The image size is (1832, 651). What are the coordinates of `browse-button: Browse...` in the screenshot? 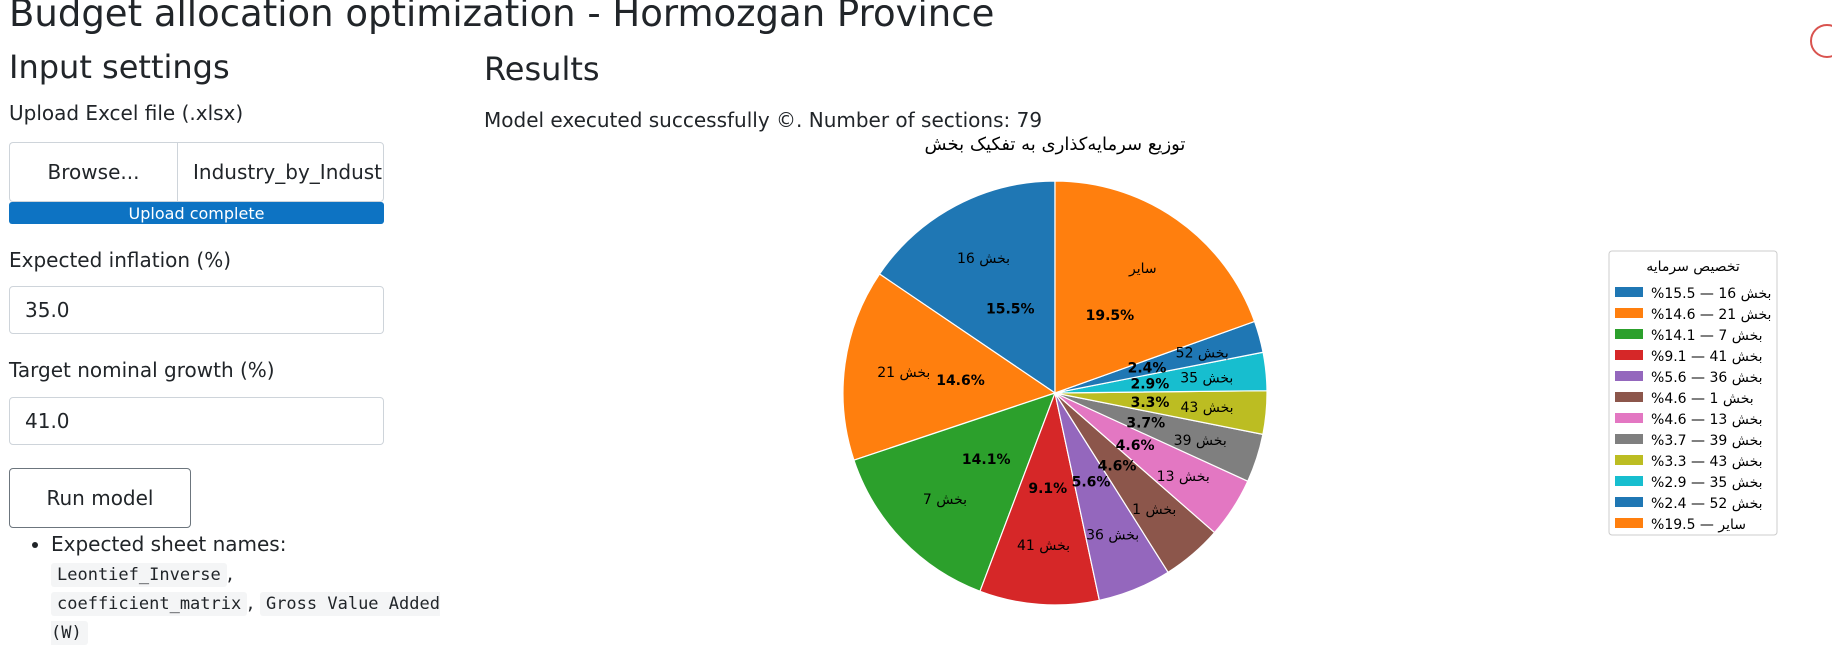 It's located at (93, 172).